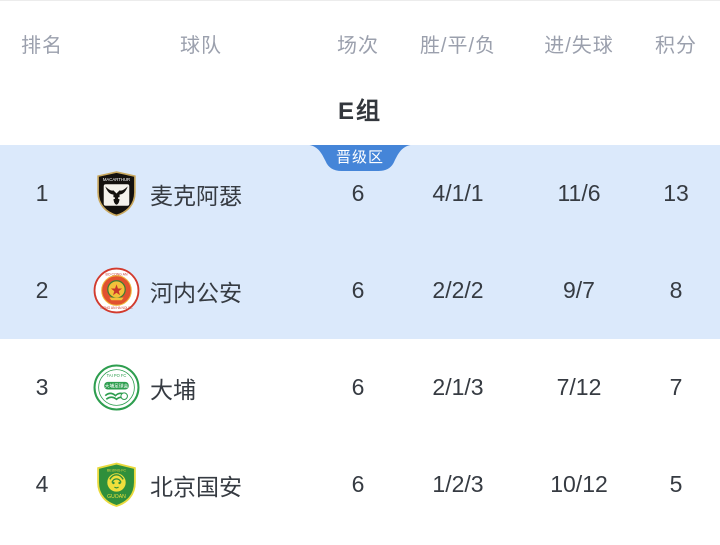 The width and height of the screenshot is (720, 545). Describe the element at coordinates (115, 179) in the screenshot. I see `svg-text: MACARTHUR` at that location.